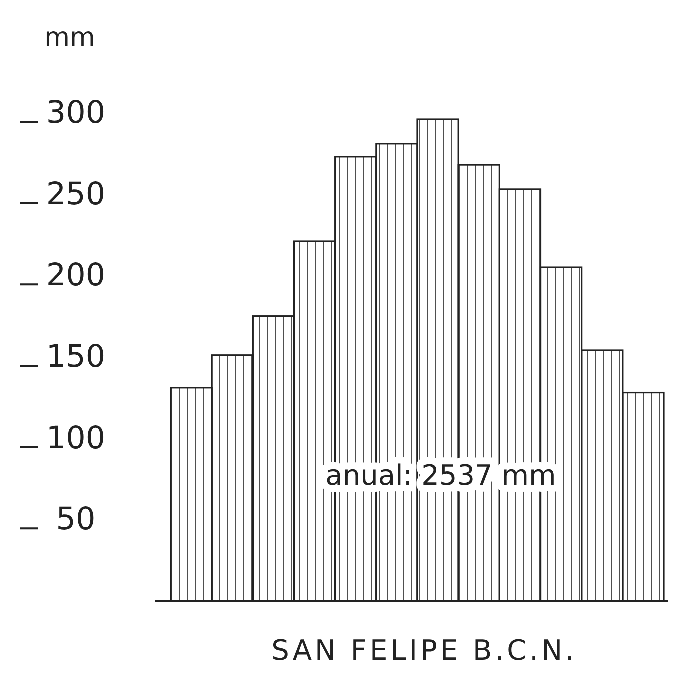 This screenshot has width=676, height=682. I want to click on y-tick-label: 200, so click(76, 276).